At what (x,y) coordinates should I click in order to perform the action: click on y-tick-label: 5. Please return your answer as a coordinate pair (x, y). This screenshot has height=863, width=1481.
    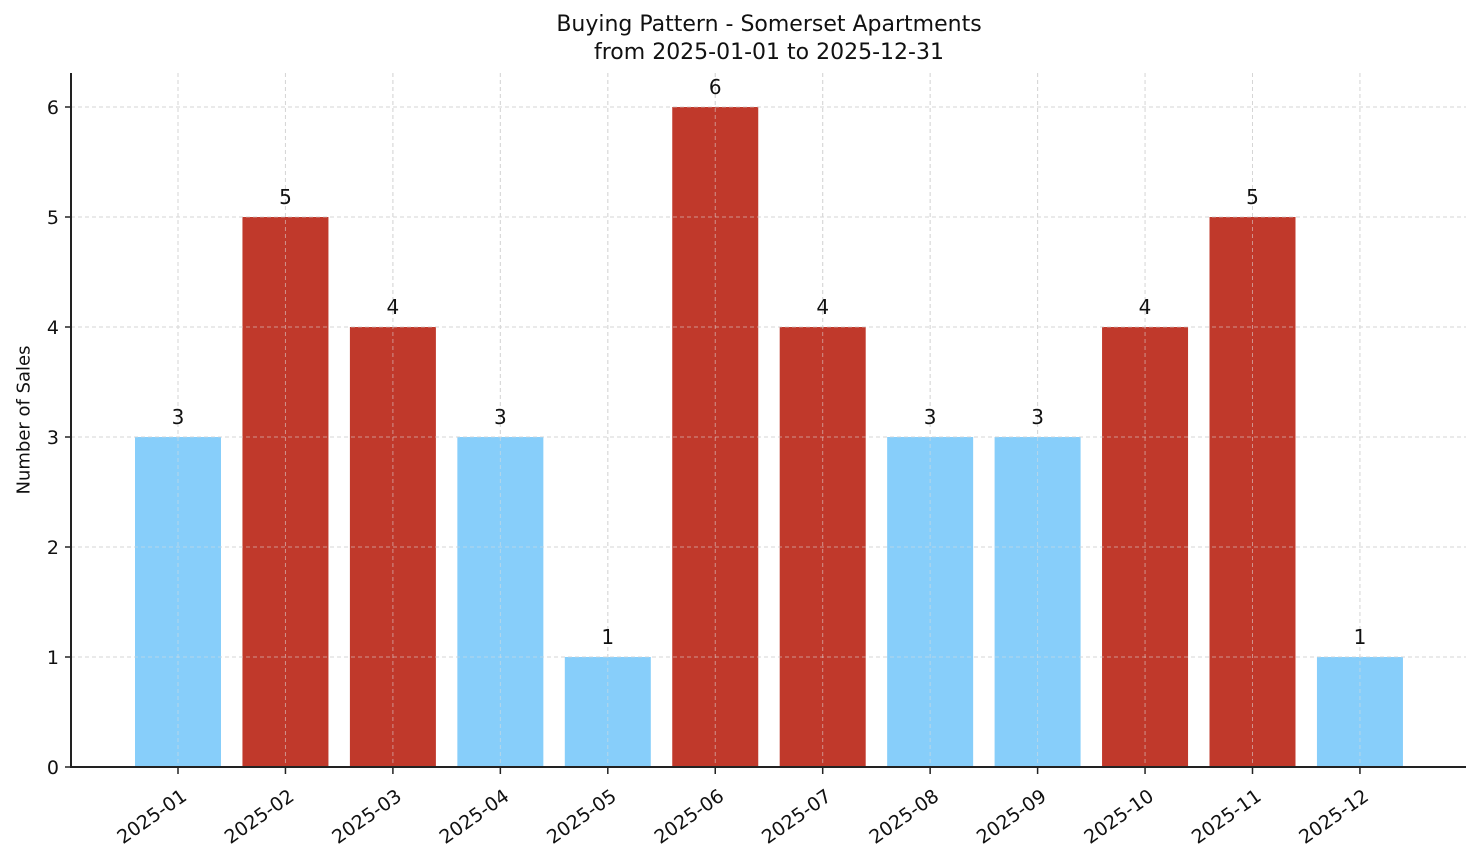
    Looking at the image, I should click on (53, 218).